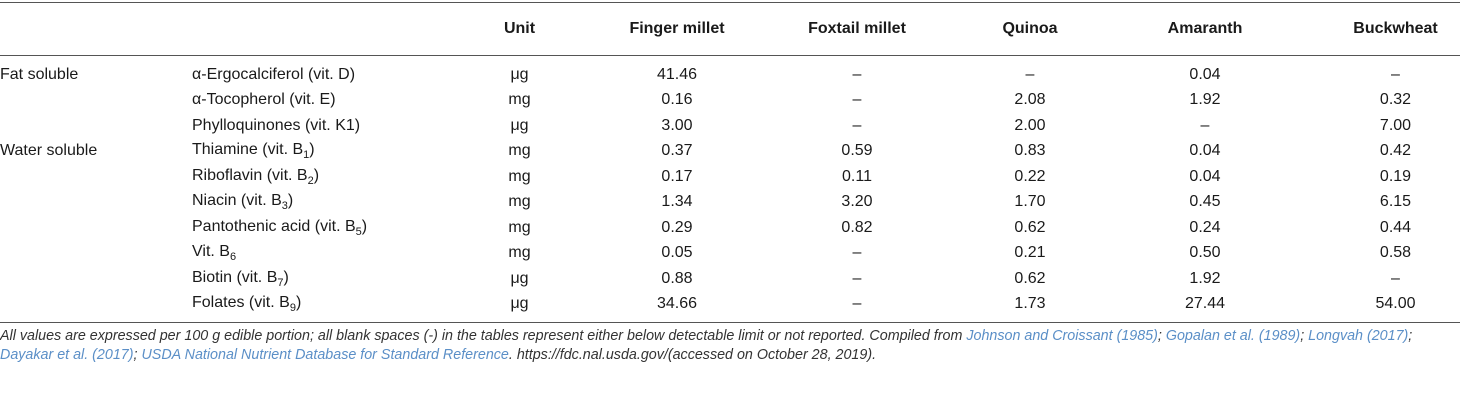 This screenshot has height=404, width=1460. I want to click on vitamin-subscript: 5, so click(358, 231).